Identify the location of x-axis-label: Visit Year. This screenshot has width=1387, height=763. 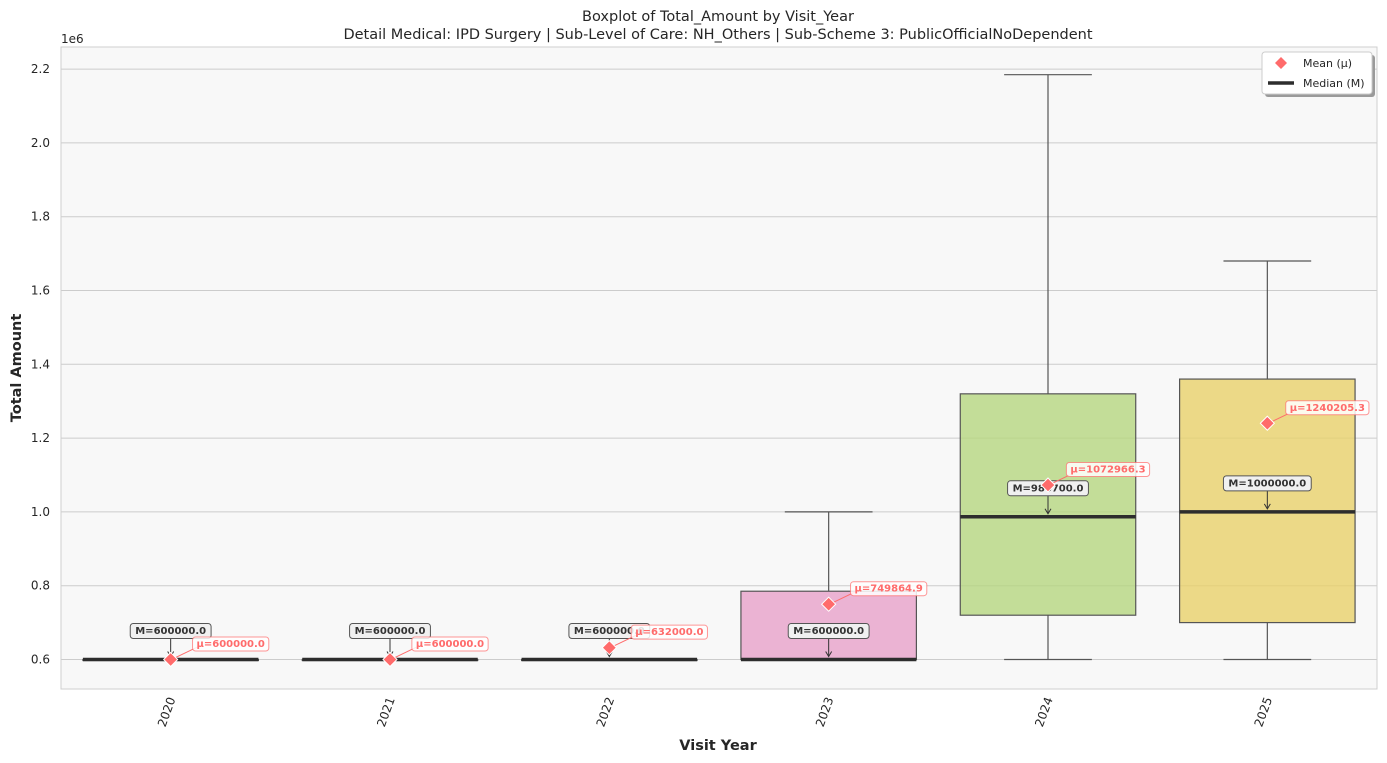
(718, 746).